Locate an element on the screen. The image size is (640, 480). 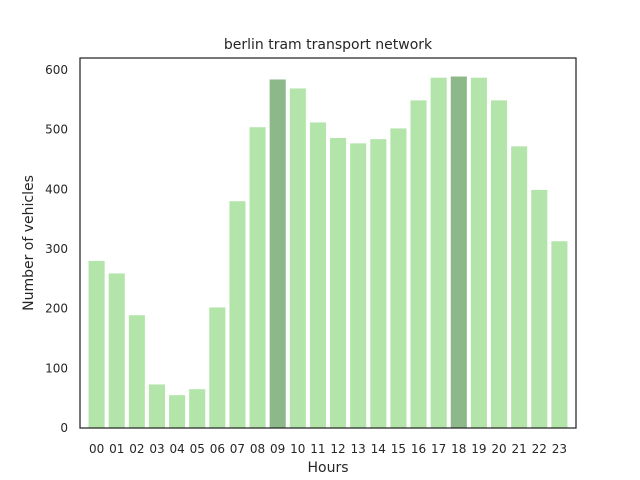
x-tick-label: 02 is located at coordinates (136, 449).